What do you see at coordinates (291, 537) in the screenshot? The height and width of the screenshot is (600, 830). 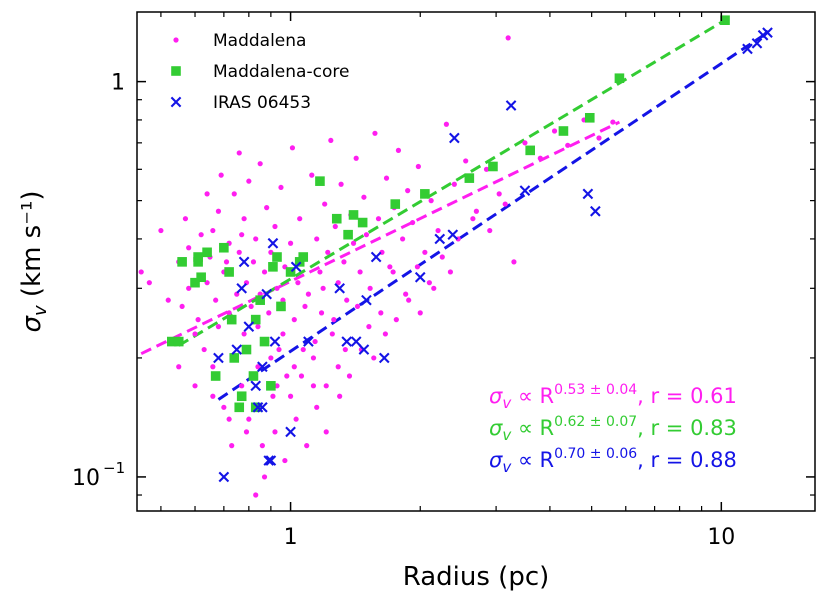 I see `x-tick-label: 1` at bounding box center [291, 537].